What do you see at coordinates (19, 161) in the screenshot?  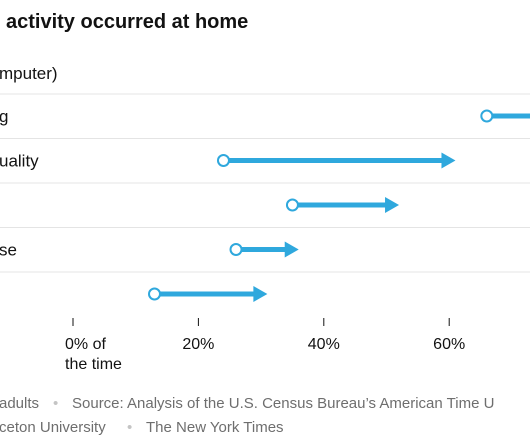 I see `category-label: uality` at bounding box center [19, 161].